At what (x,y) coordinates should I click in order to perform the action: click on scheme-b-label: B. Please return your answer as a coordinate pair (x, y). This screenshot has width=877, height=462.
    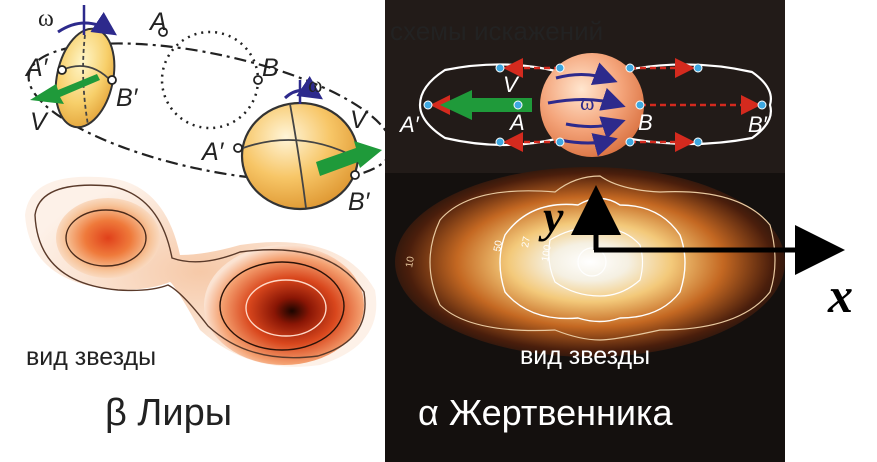
    Looking at the image, I should click on (645, 122).